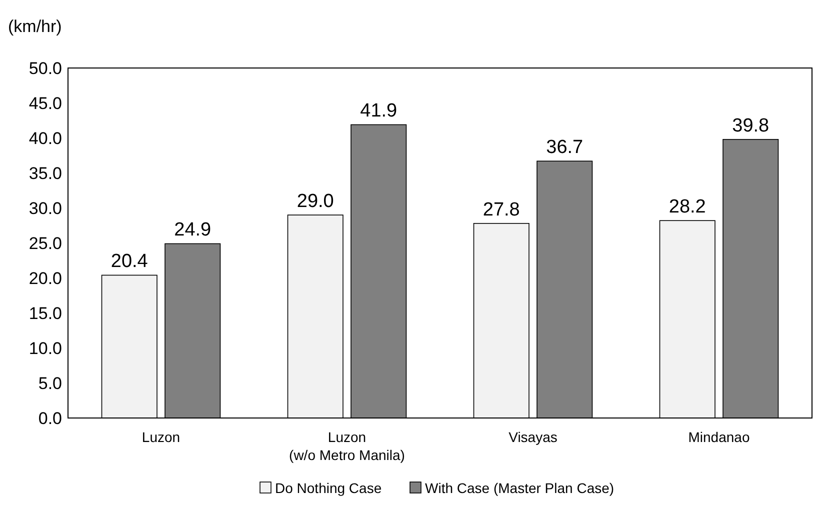  What do you see at coordinates (519, 488) in the screenshot?
I see `legend-label: With Case (Master Plan Case)` at bounding box center [519, 488].